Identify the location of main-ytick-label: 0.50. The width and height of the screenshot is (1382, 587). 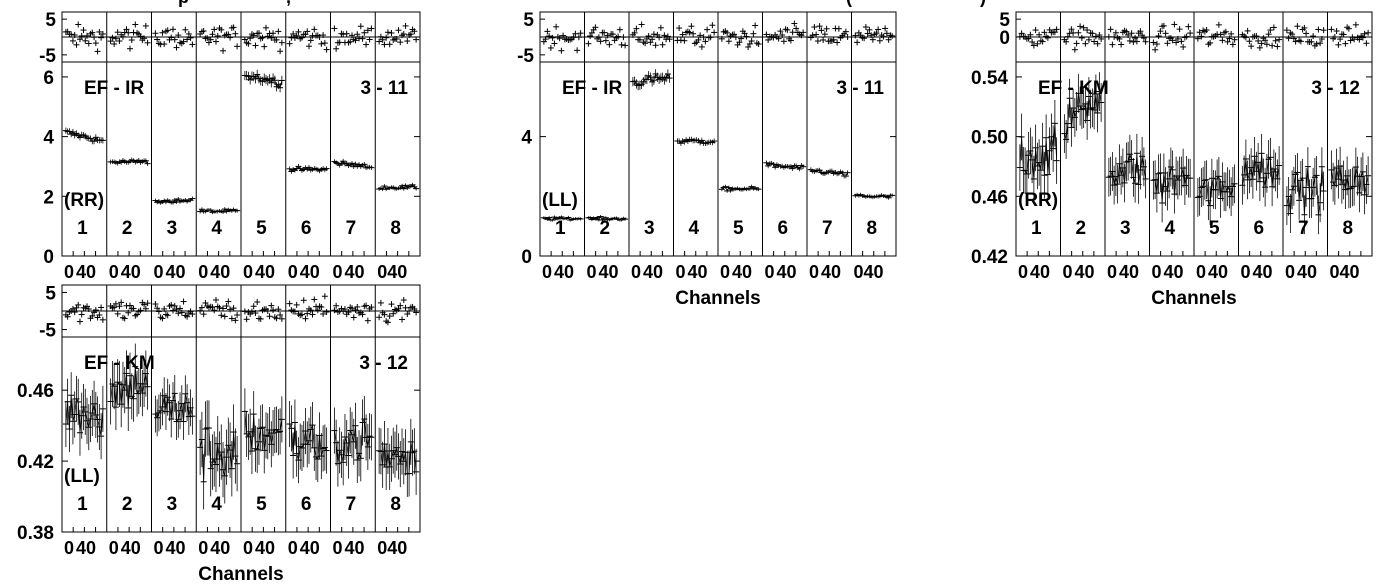
(989, 138).